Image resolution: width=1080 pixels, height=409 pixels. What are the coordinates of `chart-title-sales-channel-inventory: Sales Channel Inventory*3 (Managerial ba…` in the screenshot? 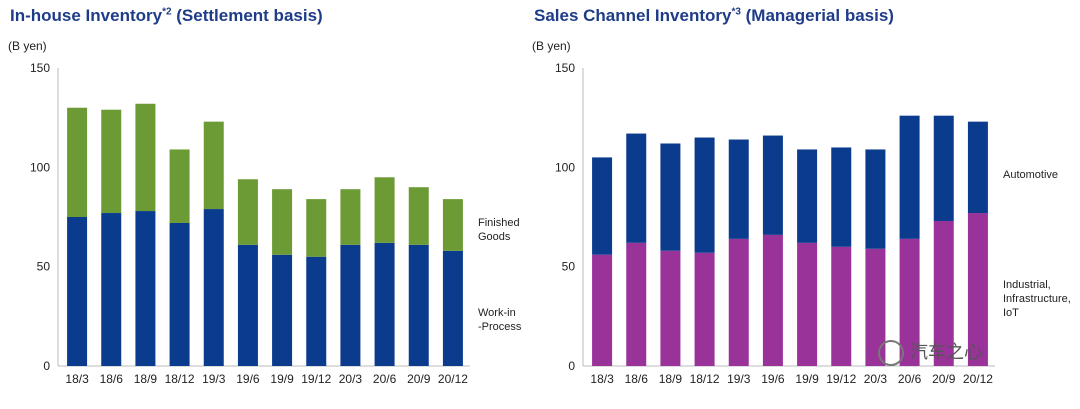 It's located at (714, 16).